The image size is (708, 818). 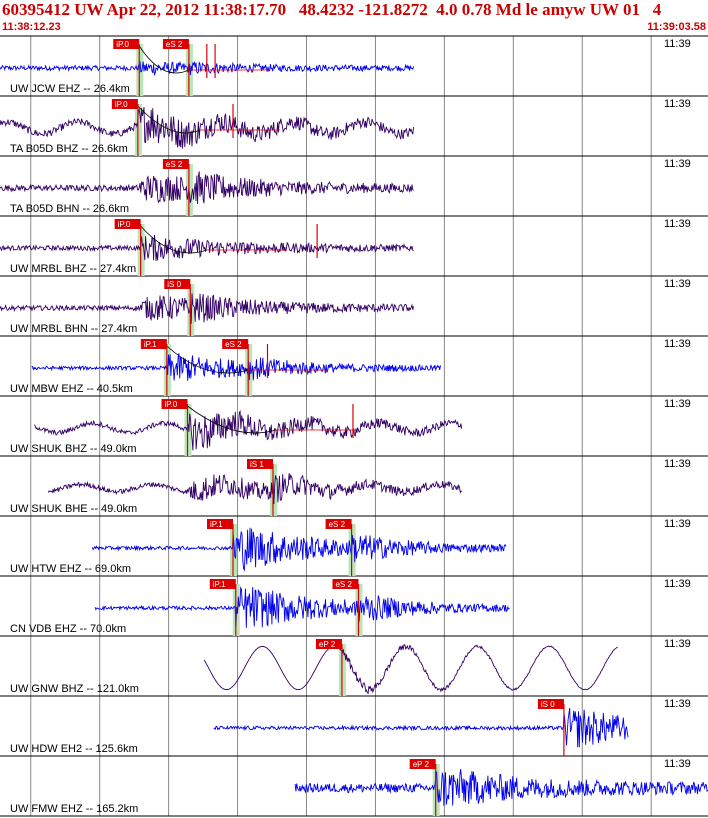 I want to click on station-label: UW MBW EHZ -- 40.5km, so click(x=71, y=389).